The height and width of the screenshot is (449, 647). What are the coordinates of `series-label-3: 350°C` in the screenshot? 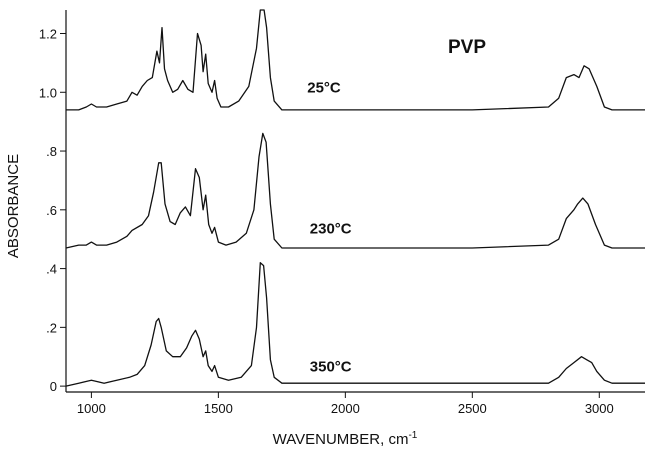 It's located at (331, 366).